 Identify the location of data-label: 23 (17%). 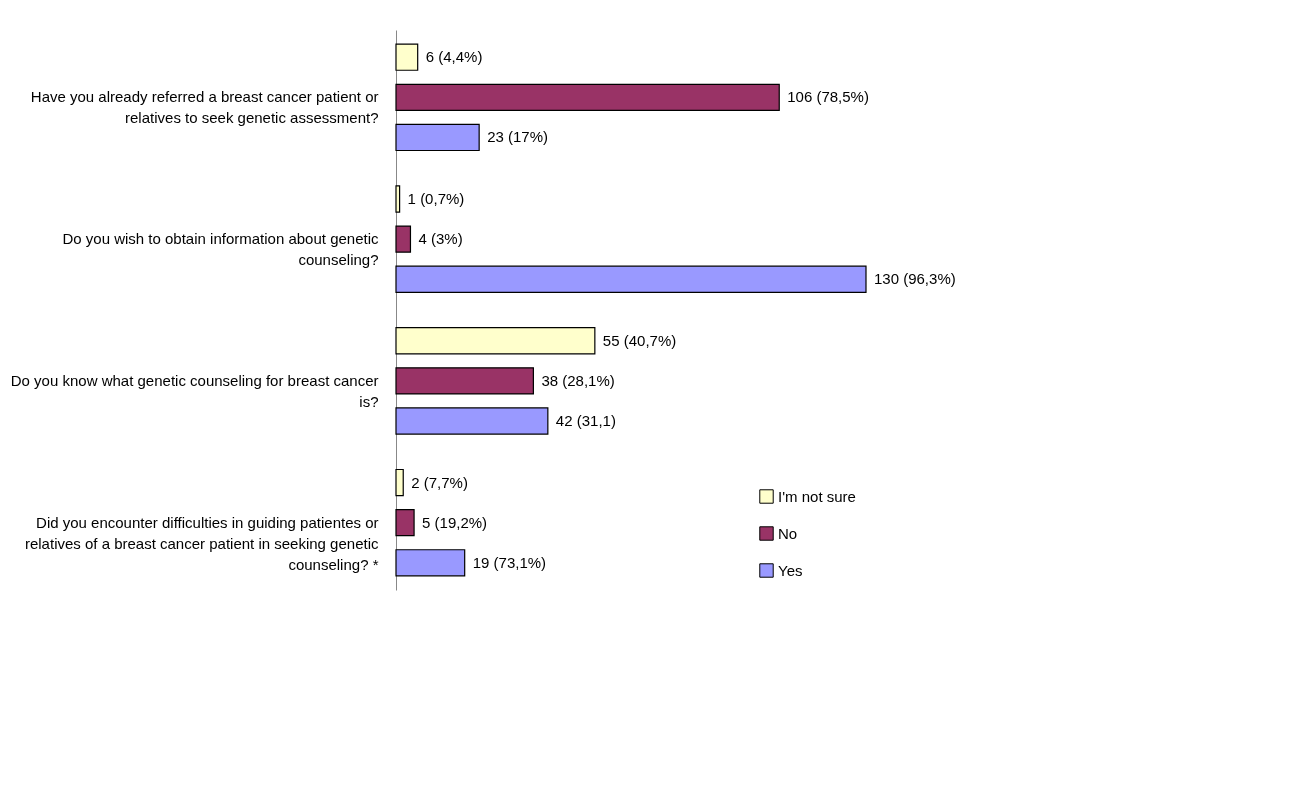
(518, 137).